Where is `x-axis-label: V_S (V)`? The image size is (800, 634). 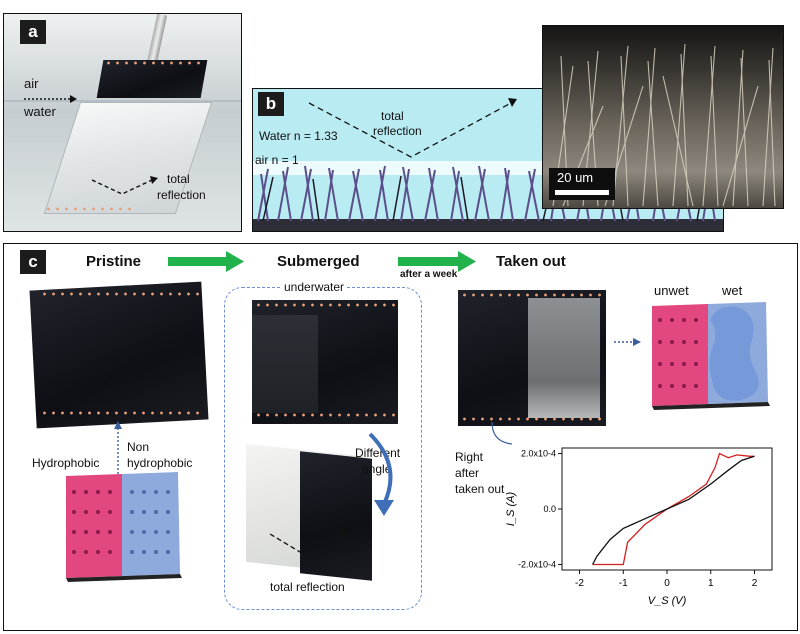
x-axis-label: V_S (V) is located at coordinates (667, 601).